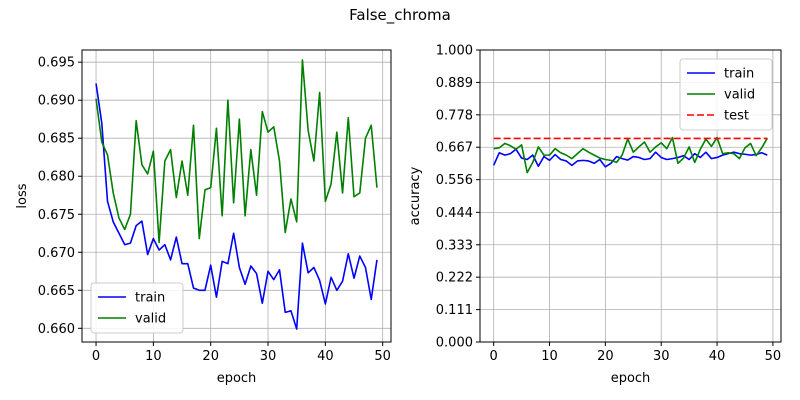  I want to click on loss-y-tick-label: 0.665, so click(56, 291).